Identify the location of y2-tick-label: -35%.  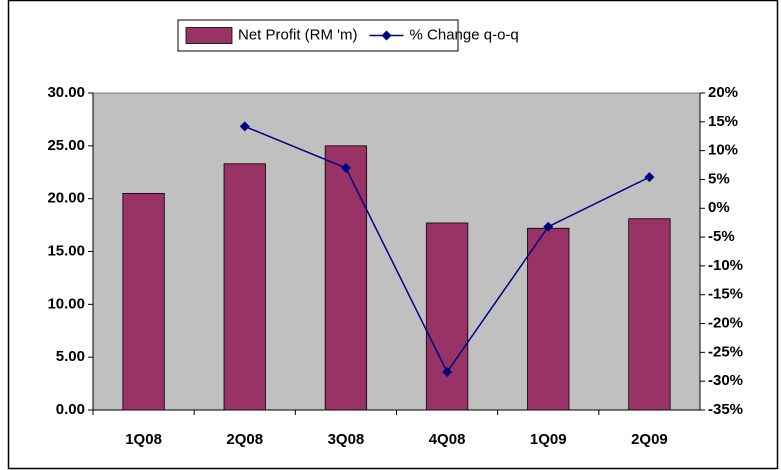
(725, 409).